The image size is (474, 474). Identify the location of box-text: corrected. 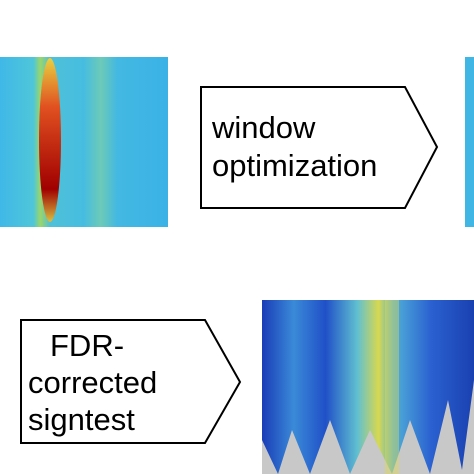
(92, 382).